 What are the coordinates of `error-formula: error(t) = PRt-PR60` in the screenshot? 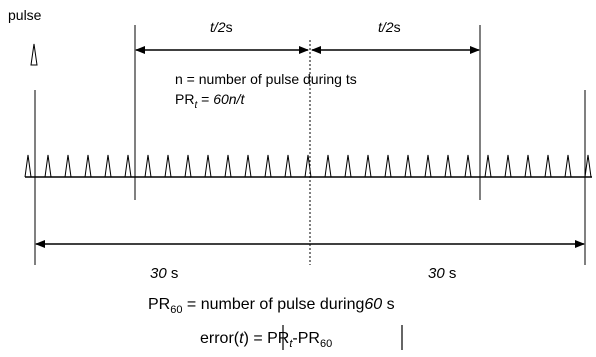 It's located at (266, 340).